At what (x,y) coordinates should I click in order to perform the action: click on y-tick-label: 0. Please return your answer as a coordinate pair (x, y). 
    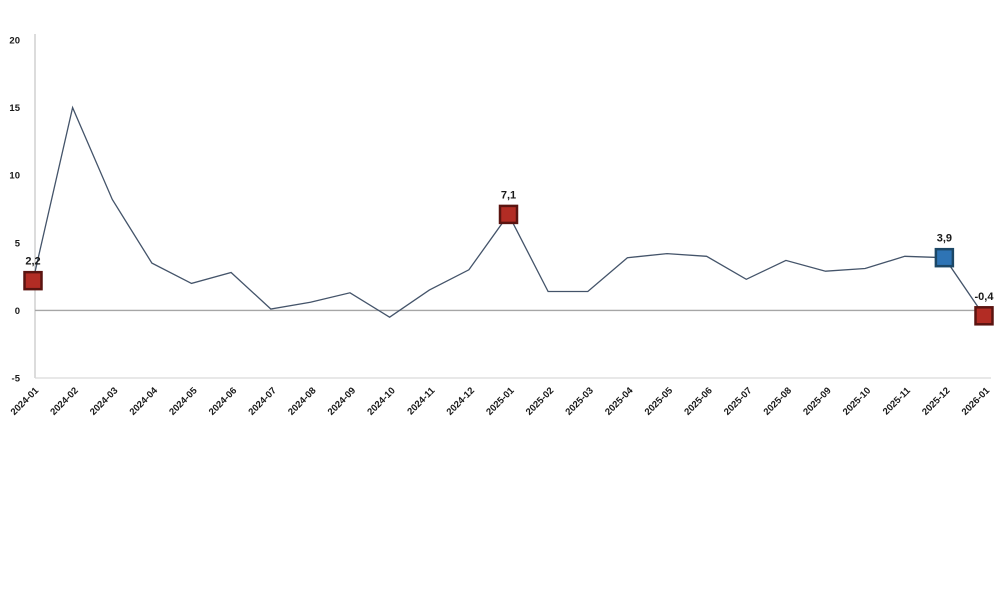
    Looking at the image, I should click on (17, 311).